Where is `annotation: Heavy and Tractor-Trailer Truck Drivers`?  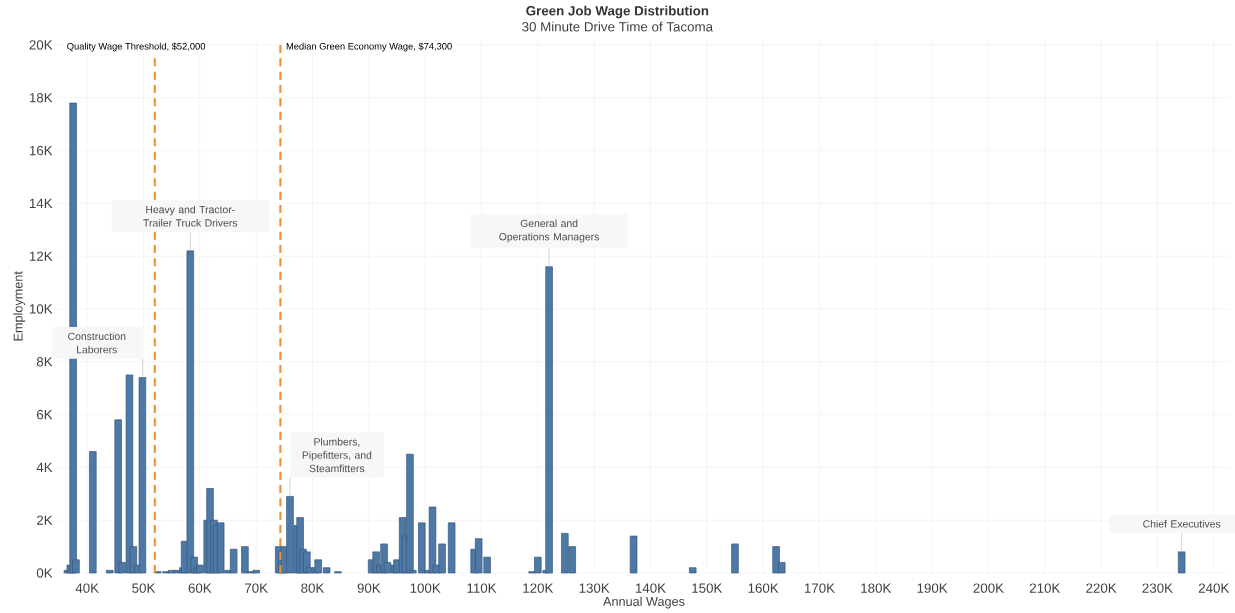
annotation: Heavy and Tractor-Trailer Truck Drivers is located at coordinates (190, 216).